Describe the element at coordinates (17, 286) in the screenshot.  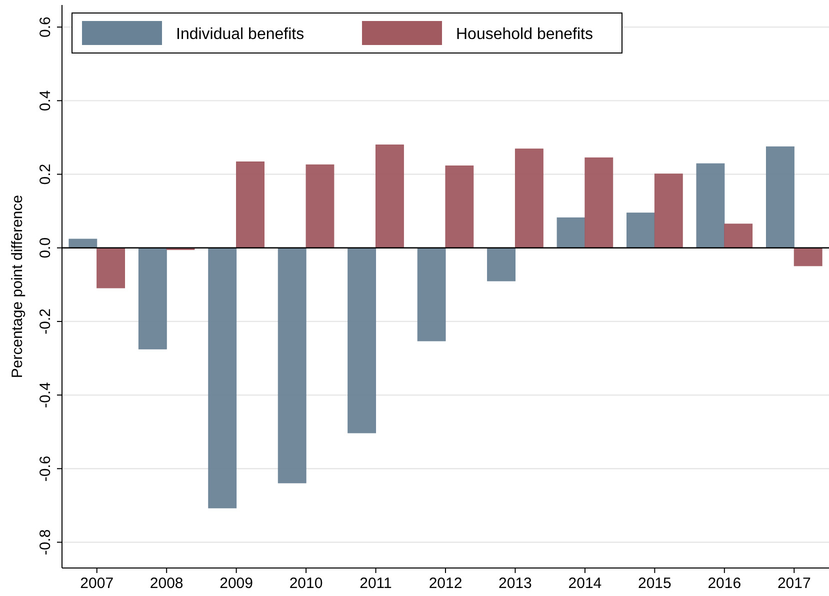
I see `y-axis-title: Percentage point difference` at that location.